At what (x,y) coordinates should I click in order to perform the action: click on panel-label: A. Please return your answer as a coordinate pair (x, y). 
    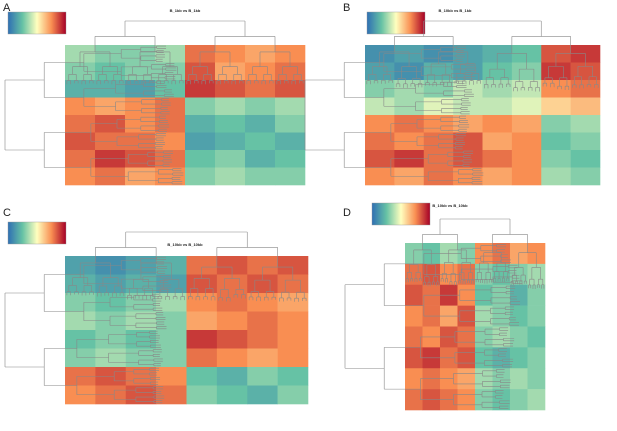
    Looking at the image, I should click on (7, 8).